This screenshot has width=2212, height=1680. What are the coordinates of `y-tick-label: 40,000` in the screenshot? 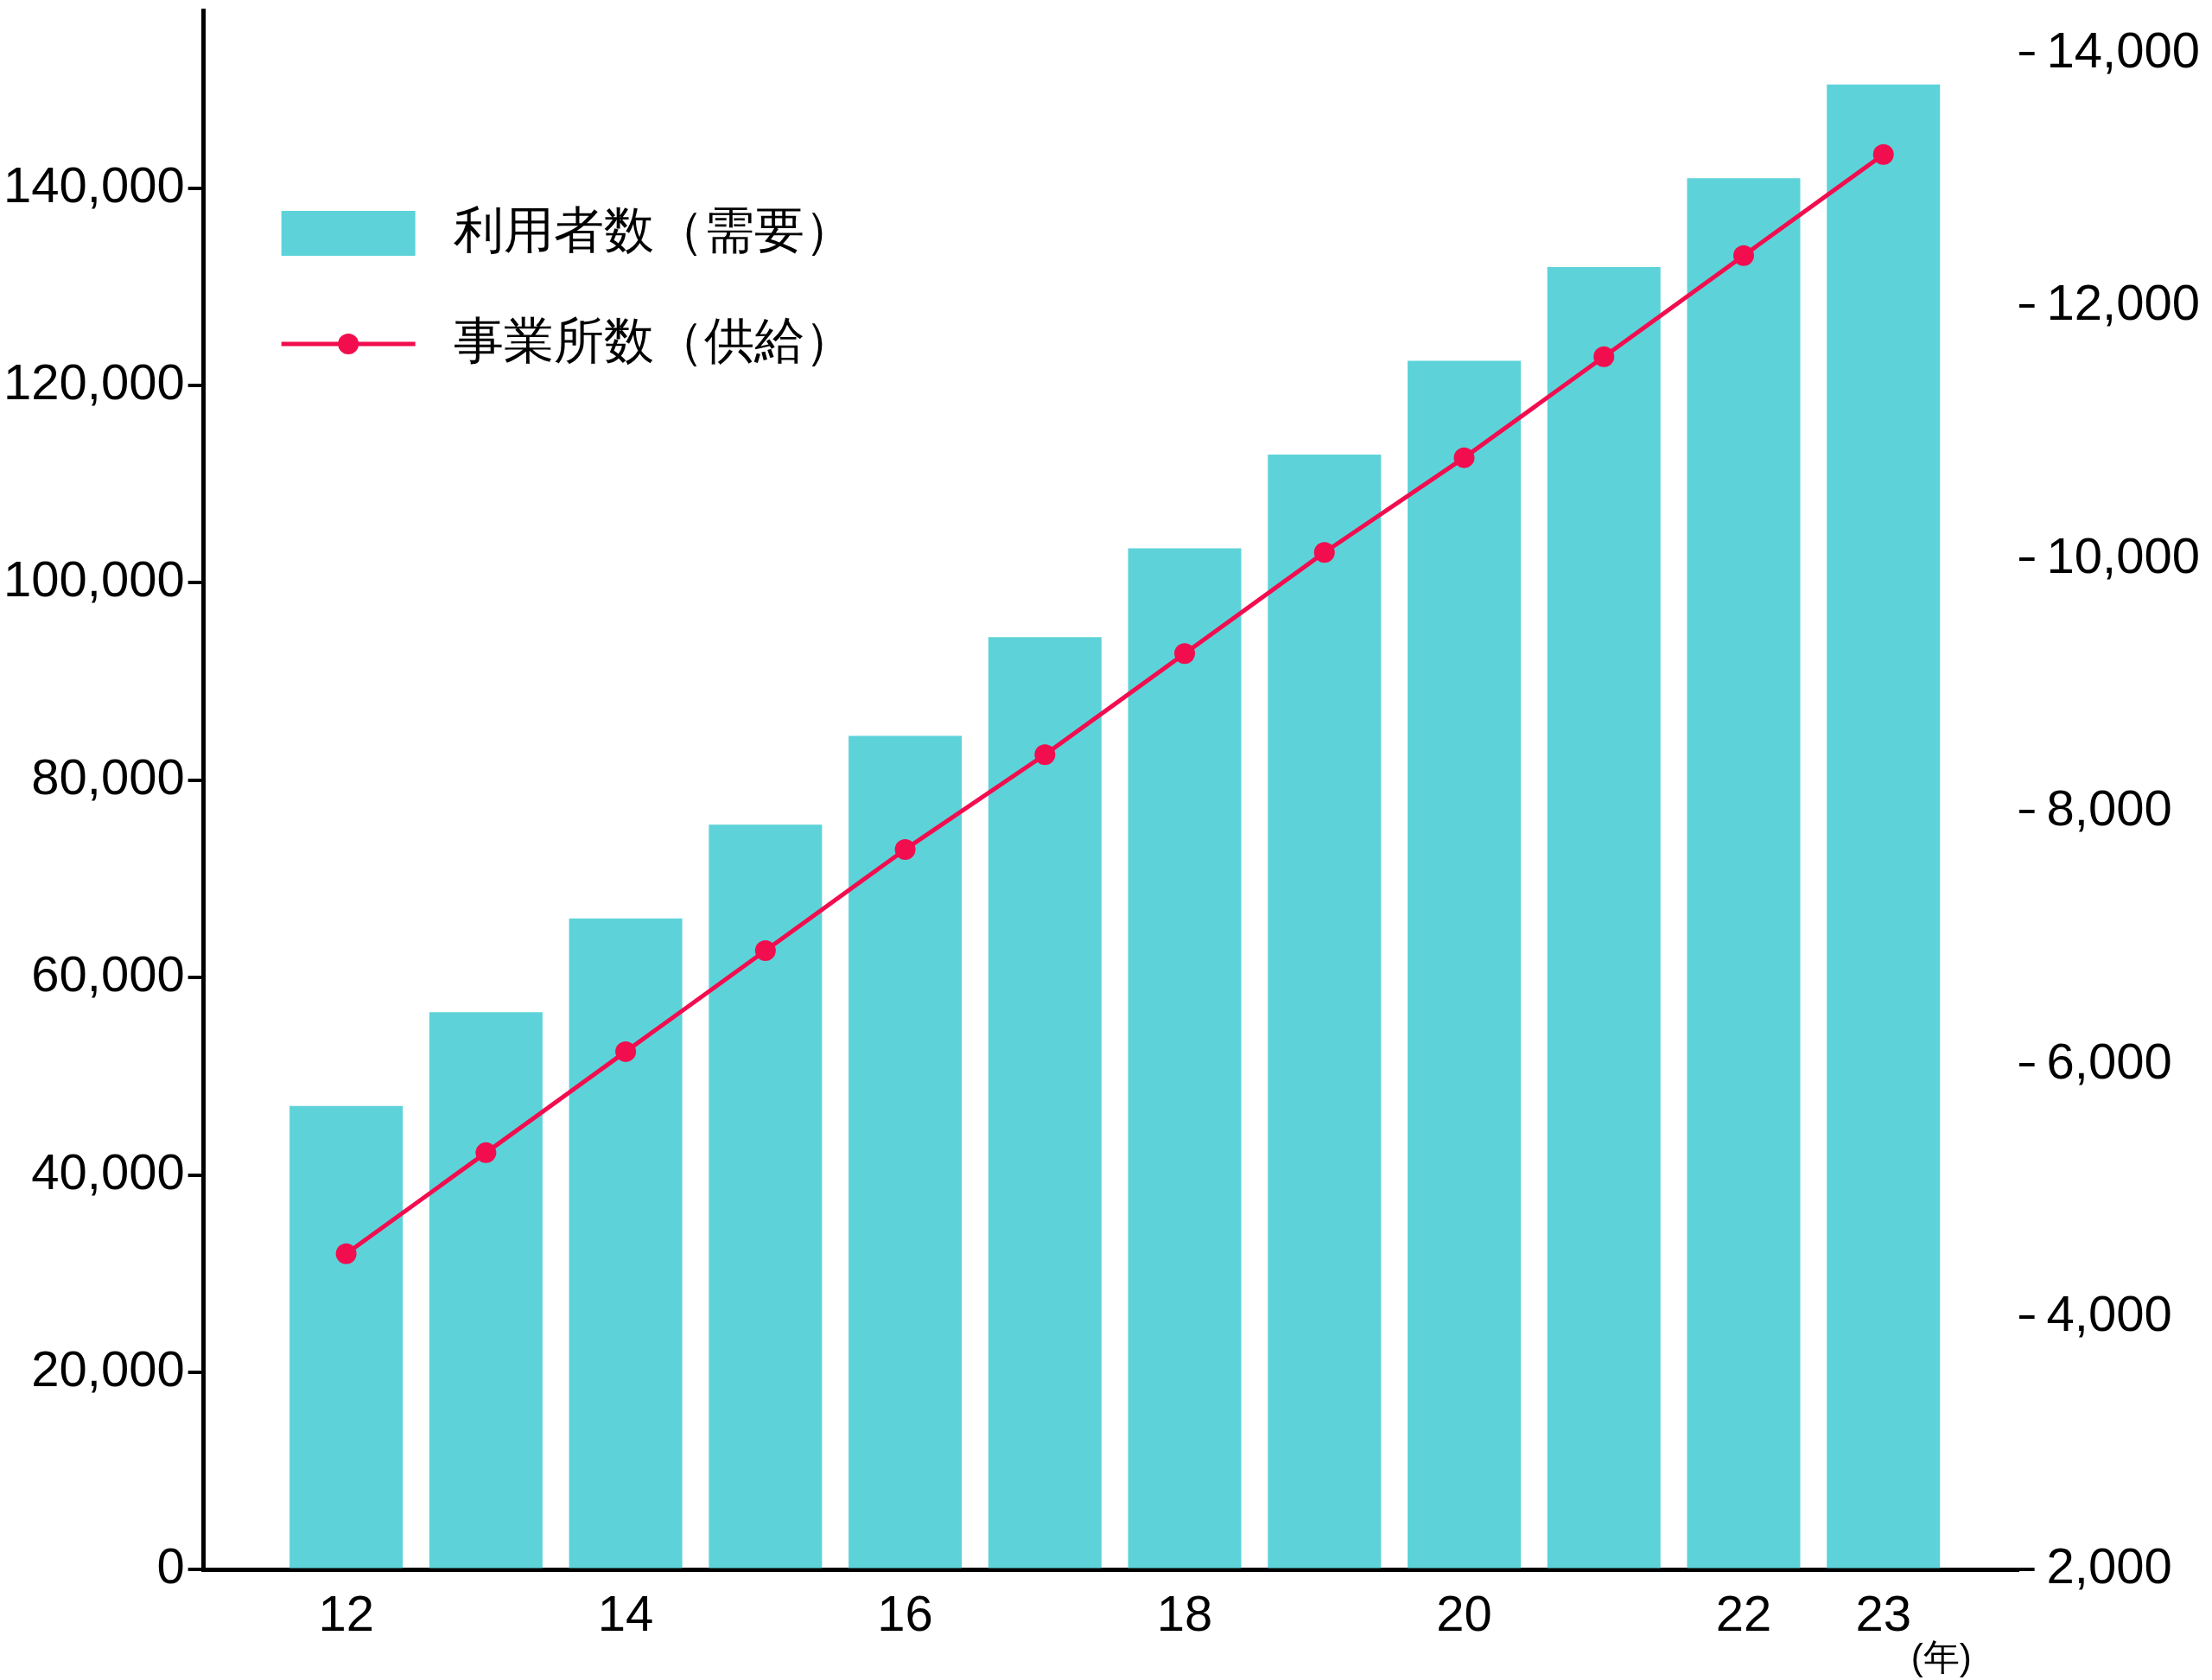 It's located at (108, 1171).